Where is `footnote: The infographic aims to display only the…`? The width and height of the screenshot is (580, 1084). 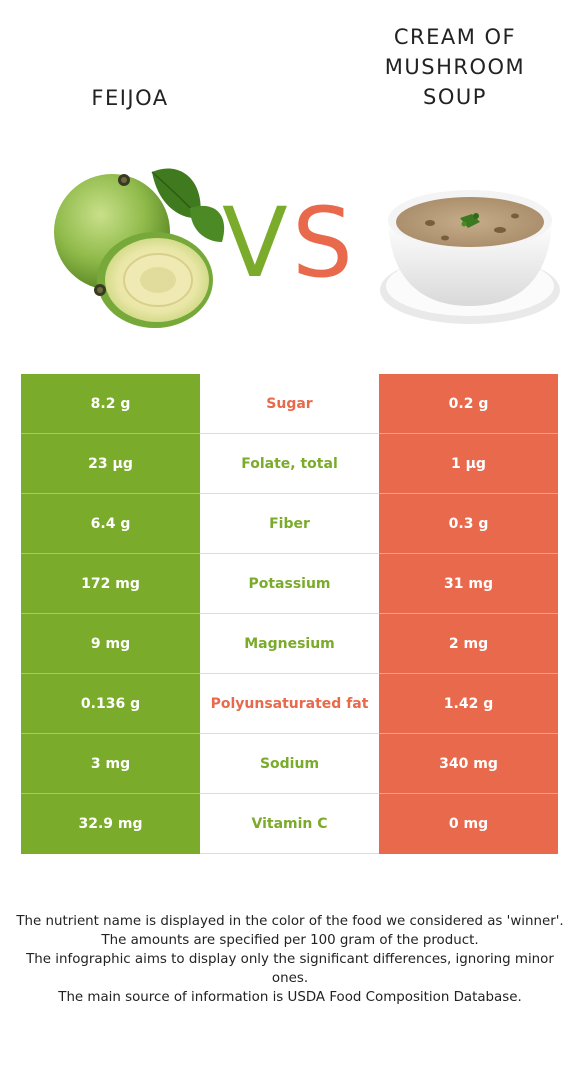 footnote: The infographic aims to display only the… is located at coordinates (290, 969).